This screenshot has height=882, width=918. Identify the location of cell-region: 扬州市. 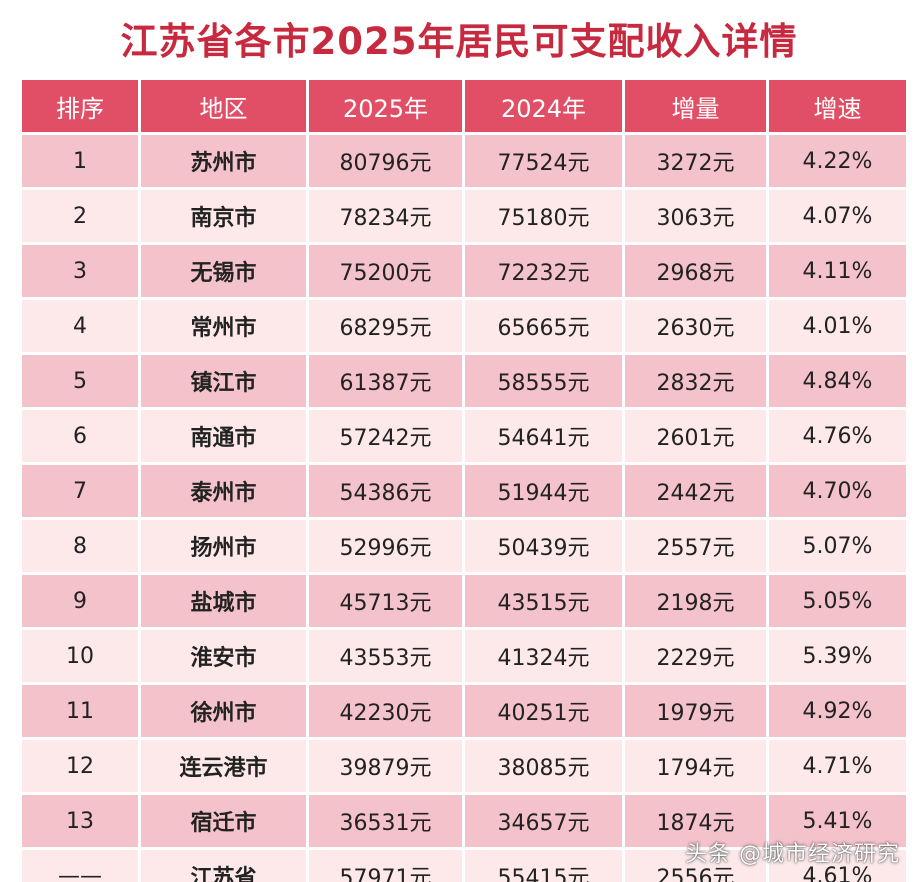
(225, 547).